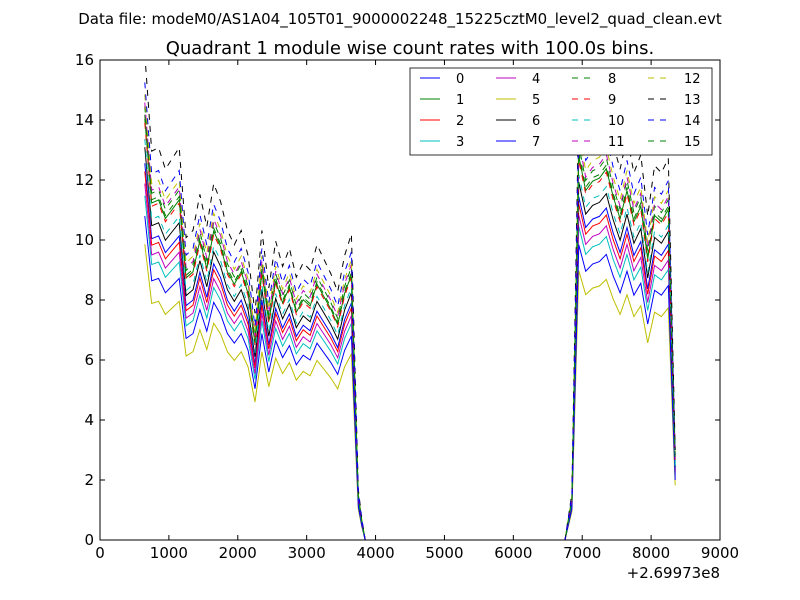 The height and width of the screenshot is (600, 800). I want to click on legend-label-5: 5, so click(536, 100).